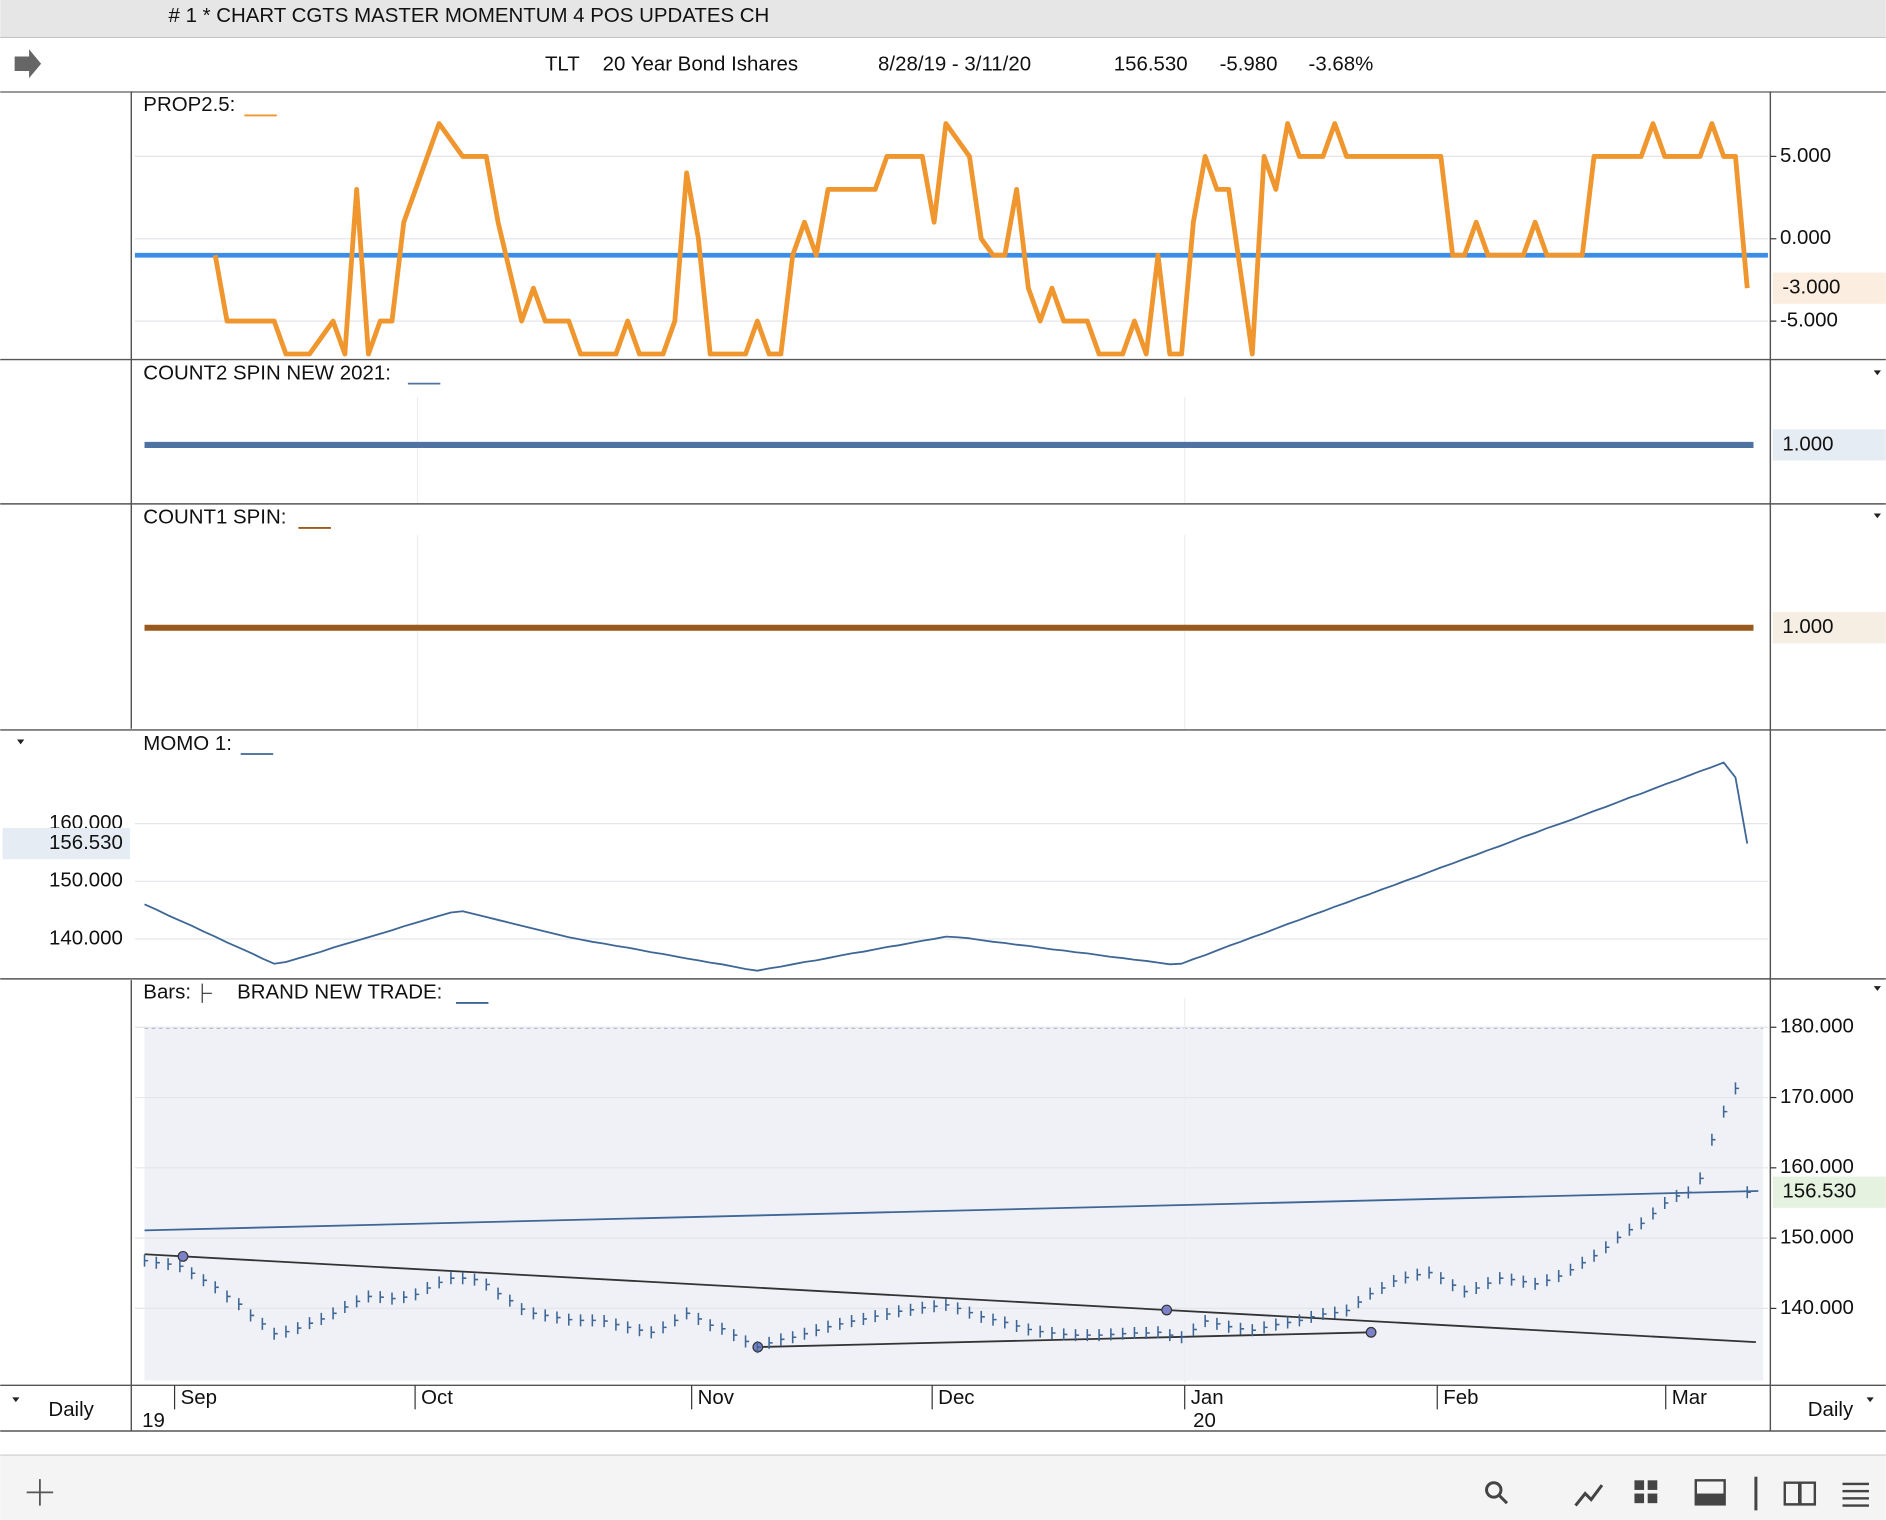 This screenshot has width=1886, height=1520. Describe the element at coordinates (1829, 445) in the screenshot. I see `value-readout` at that location.